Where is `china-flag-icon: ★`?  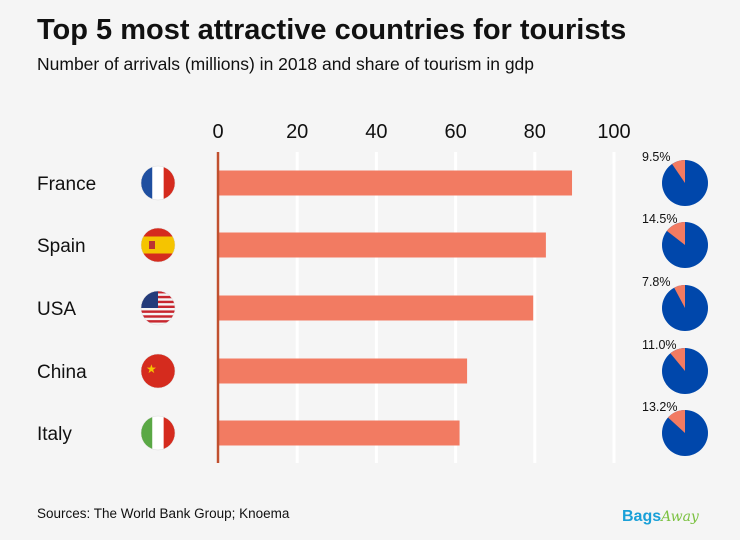
china-flag-icon: ★ is located at coordinates (158, 371).